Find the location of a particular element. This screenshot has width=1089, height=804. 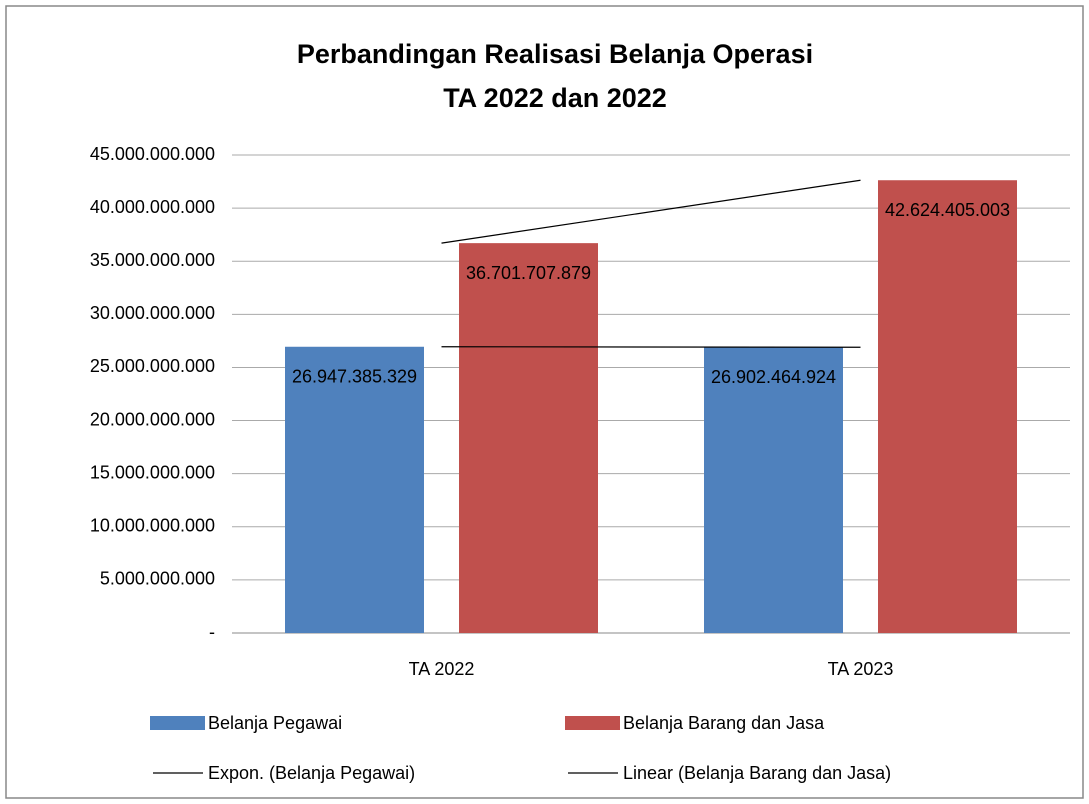

y-tick-label: 40.000.000.000 is located at coordinates (152, 207).